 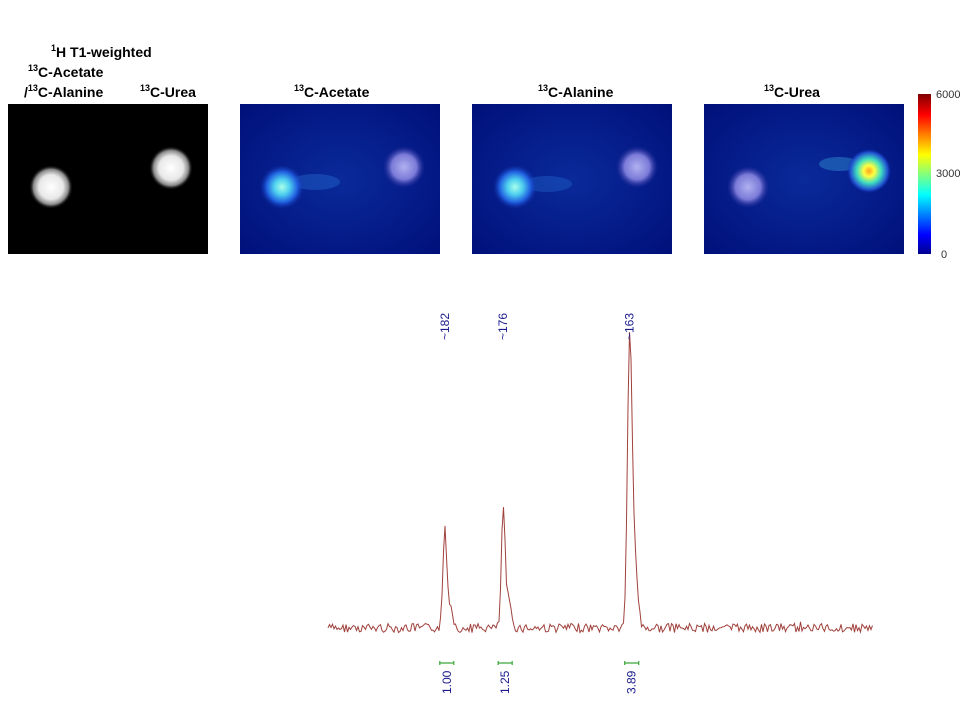 I want to click on panel-acetate-title: 13C-Acetate, so click(x=332, y=91).